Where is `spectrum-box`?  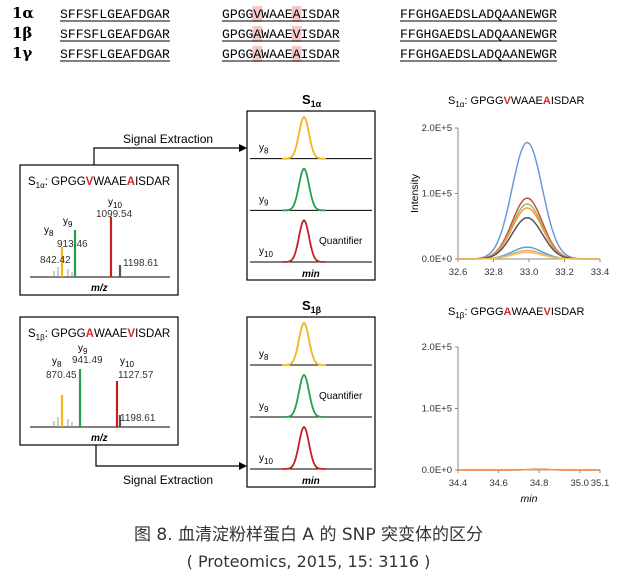 spectrum-box is located at coordinates (99, 381).